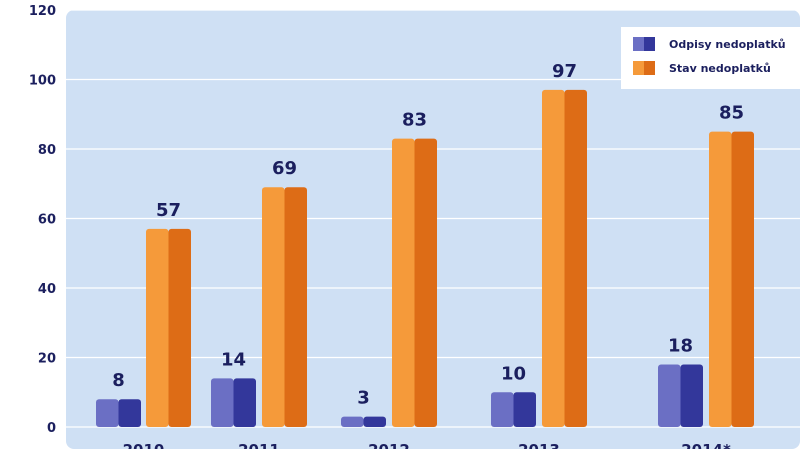 The image size is (800, 449). I want to click on y-tick-label: 80, so click(47, 150).